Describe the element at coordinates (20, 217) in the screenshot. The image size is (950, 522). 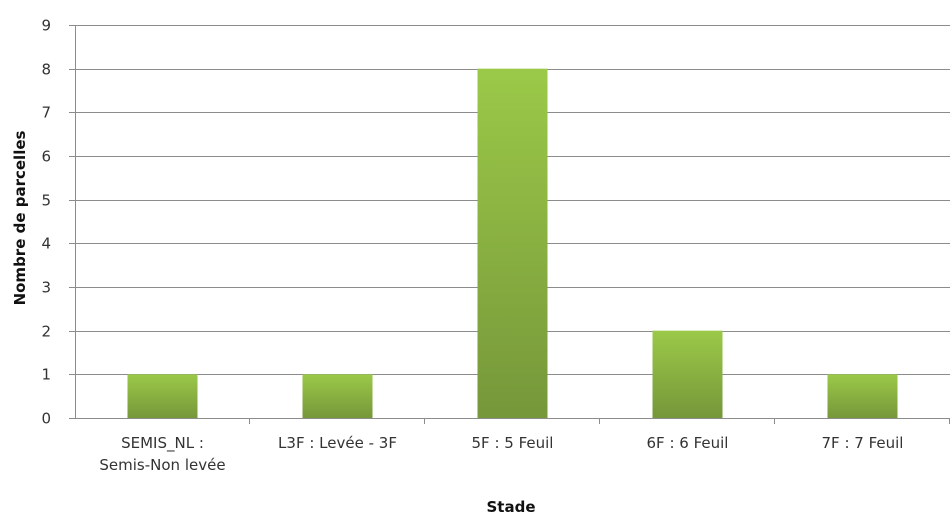
I see `y-axis-title: Nombre de parcelles` at that location.